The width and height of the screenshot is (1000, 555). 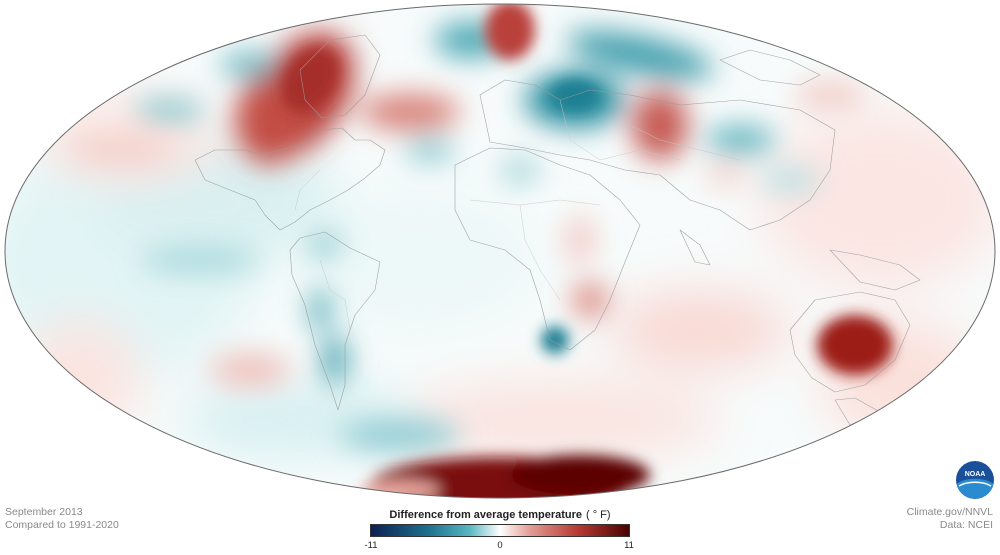 What do you see at coordinates (485, 515) in the screenshot?
I see `legend-title: Difference from average temperature` at bounding box center [485, 515].